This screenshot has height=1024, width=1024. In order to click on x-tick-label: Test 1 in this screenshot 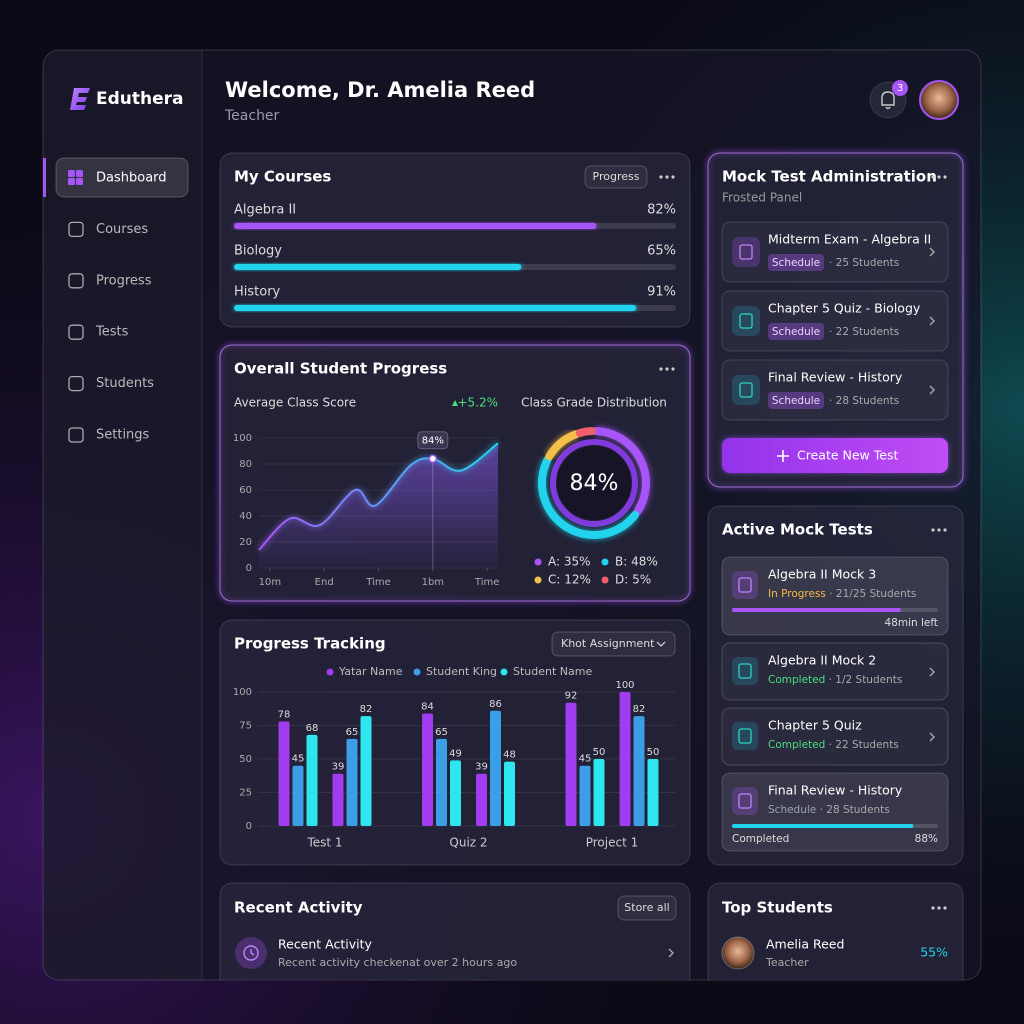, I will do `click(324, 843)`.